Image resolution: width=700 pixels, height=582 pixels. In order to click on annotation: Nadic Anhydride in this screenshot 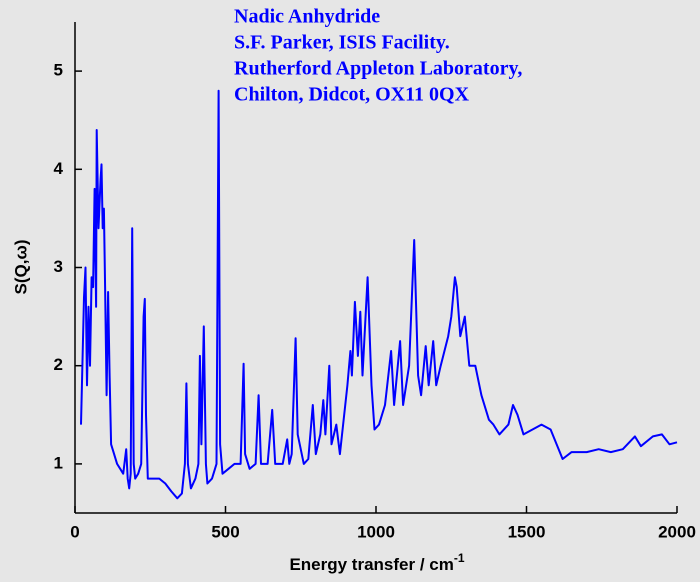, I will do `click(307, 17)`.